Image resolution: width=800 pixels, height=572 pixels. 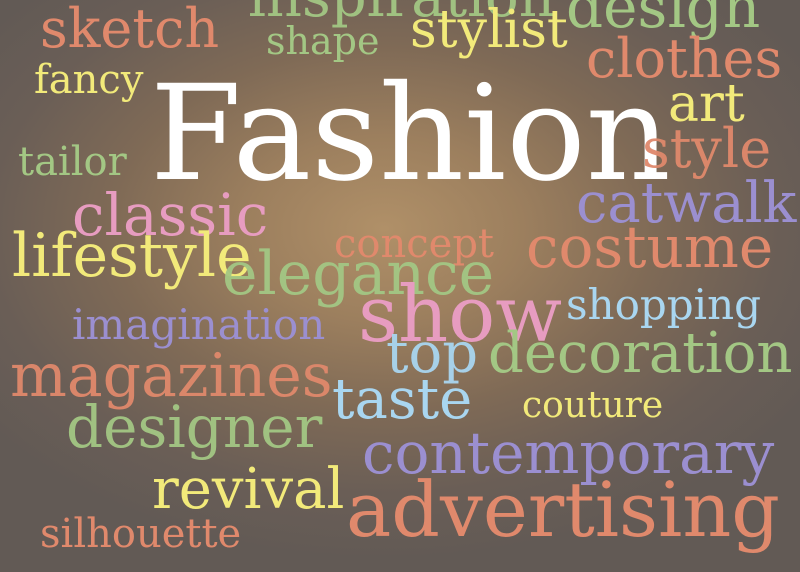 I want to click on word-elegance: elegance, so click(x=358, y=274).